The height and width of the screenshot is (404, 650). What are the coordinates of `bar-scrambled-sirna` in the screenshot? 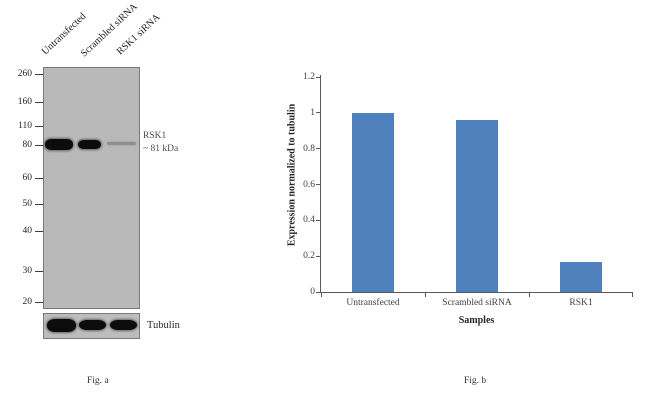 It's located at (477, 206).